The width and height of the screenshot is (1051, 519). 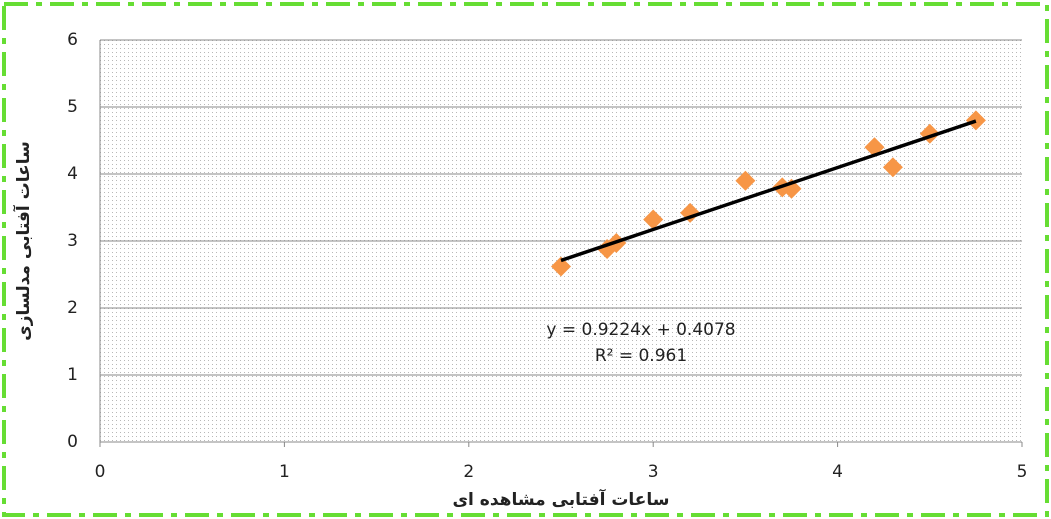 I want to click on x-tick-label: 2, so click(x=468, y=472).